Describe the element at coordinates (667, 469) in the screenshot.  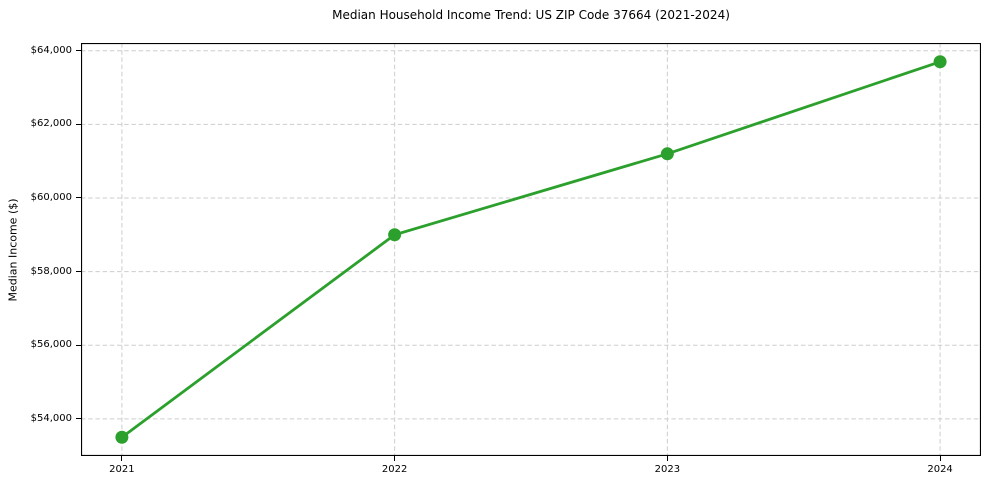
I see `x-tick-label: 2023` at that location.